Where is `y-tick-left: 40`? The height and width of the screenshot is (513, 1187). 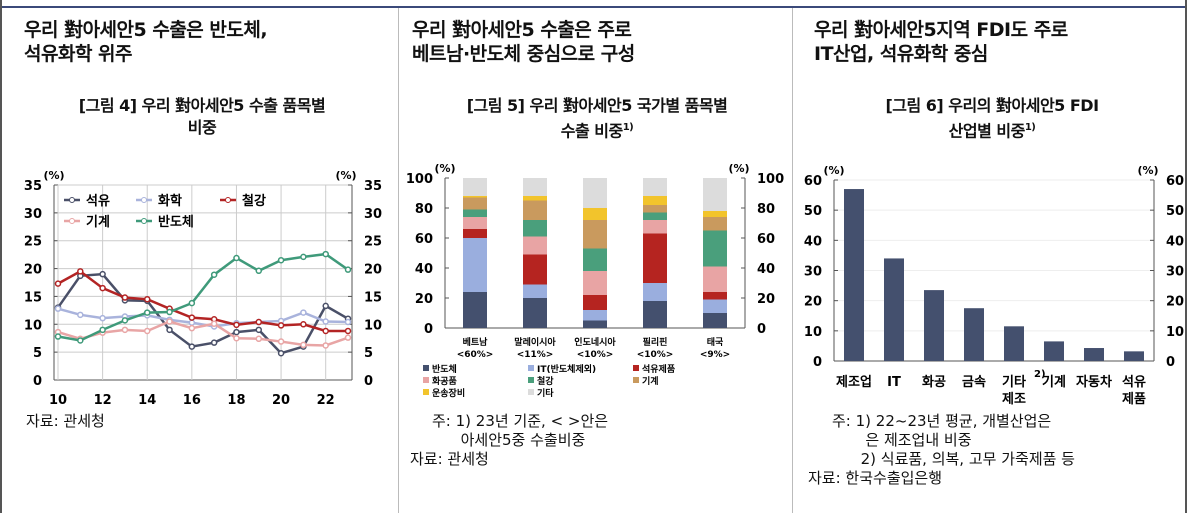 y-tick-left: 40 is located at coordinates (813, 241).